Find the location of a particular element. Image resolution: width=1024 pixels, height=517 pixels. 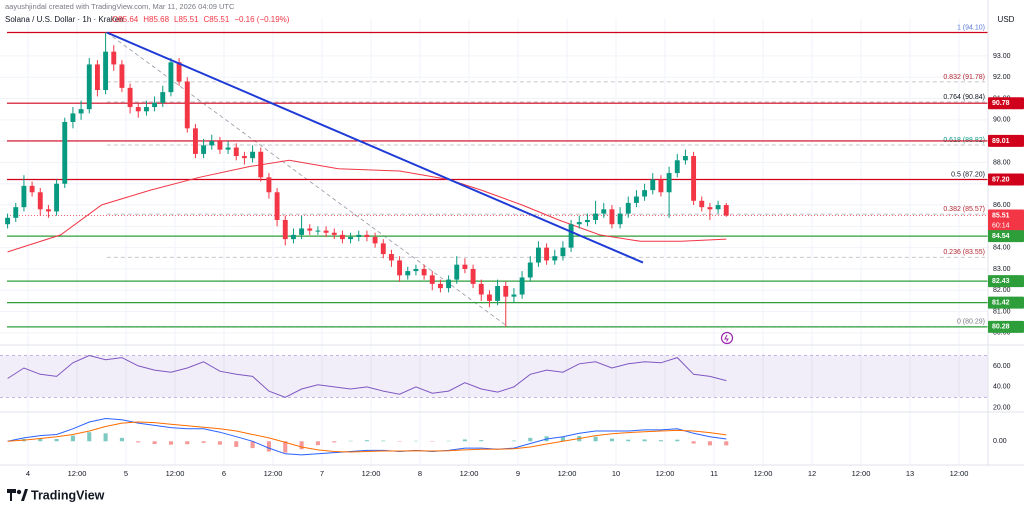

price-tag-label: 89.01 is located at coordinates (1001, 141).